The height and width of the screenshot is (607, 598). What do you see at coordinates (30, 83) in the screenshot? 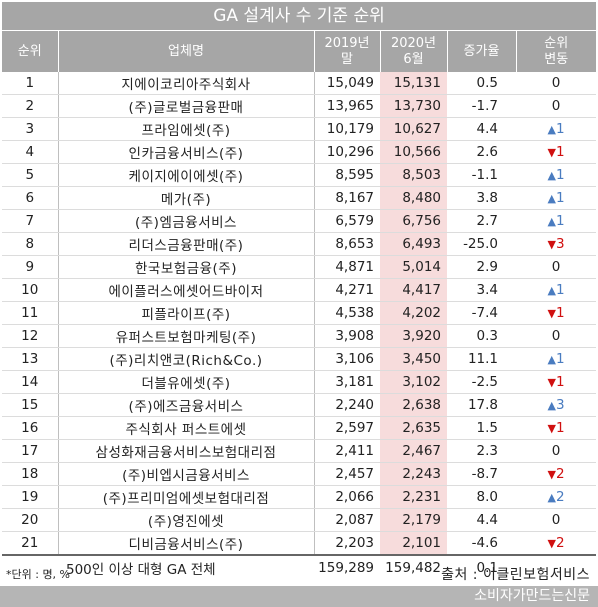
I see `rank-cell: 1` at bounding box center [30, 83].